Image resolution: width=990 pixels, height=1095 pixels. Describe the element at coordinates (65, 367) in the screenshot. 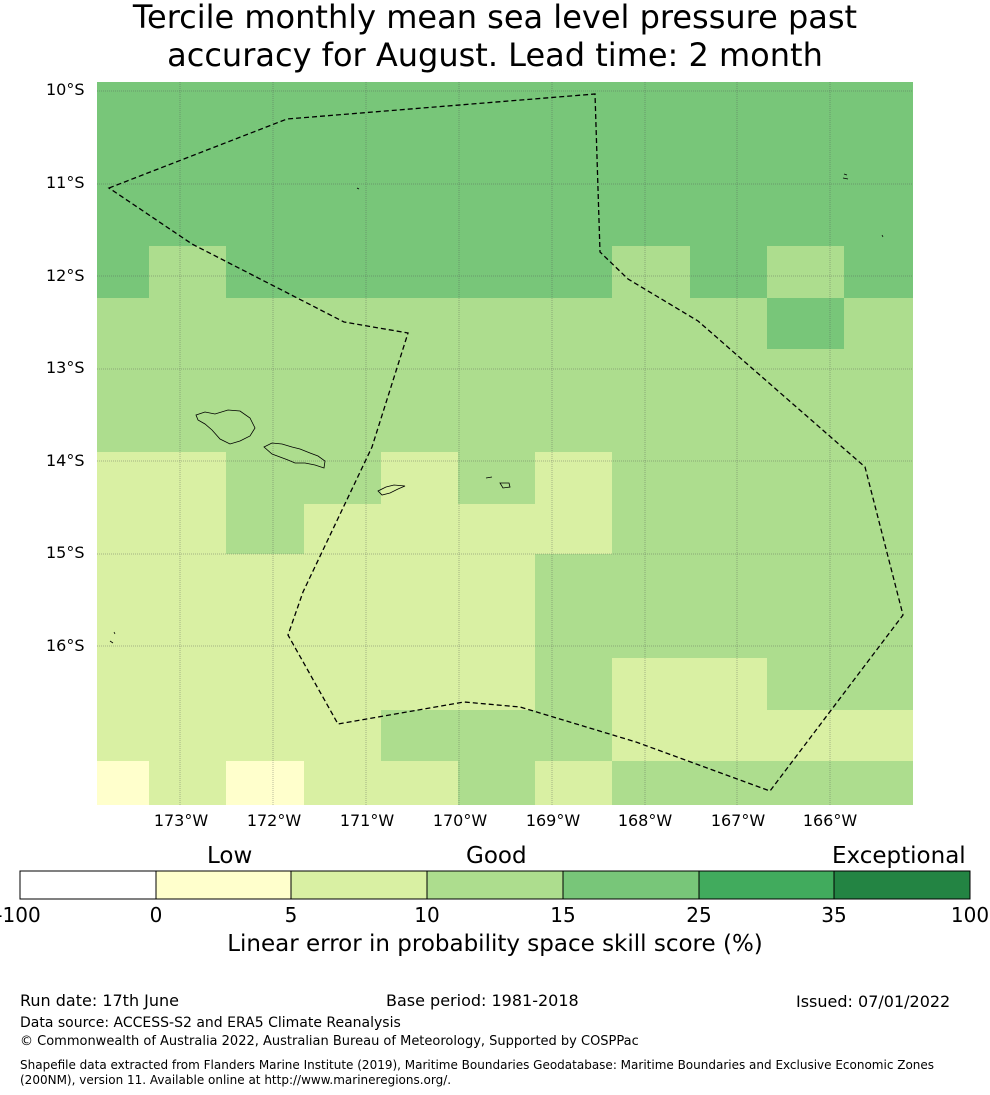

I see `lat-label: 13°S` at that location.